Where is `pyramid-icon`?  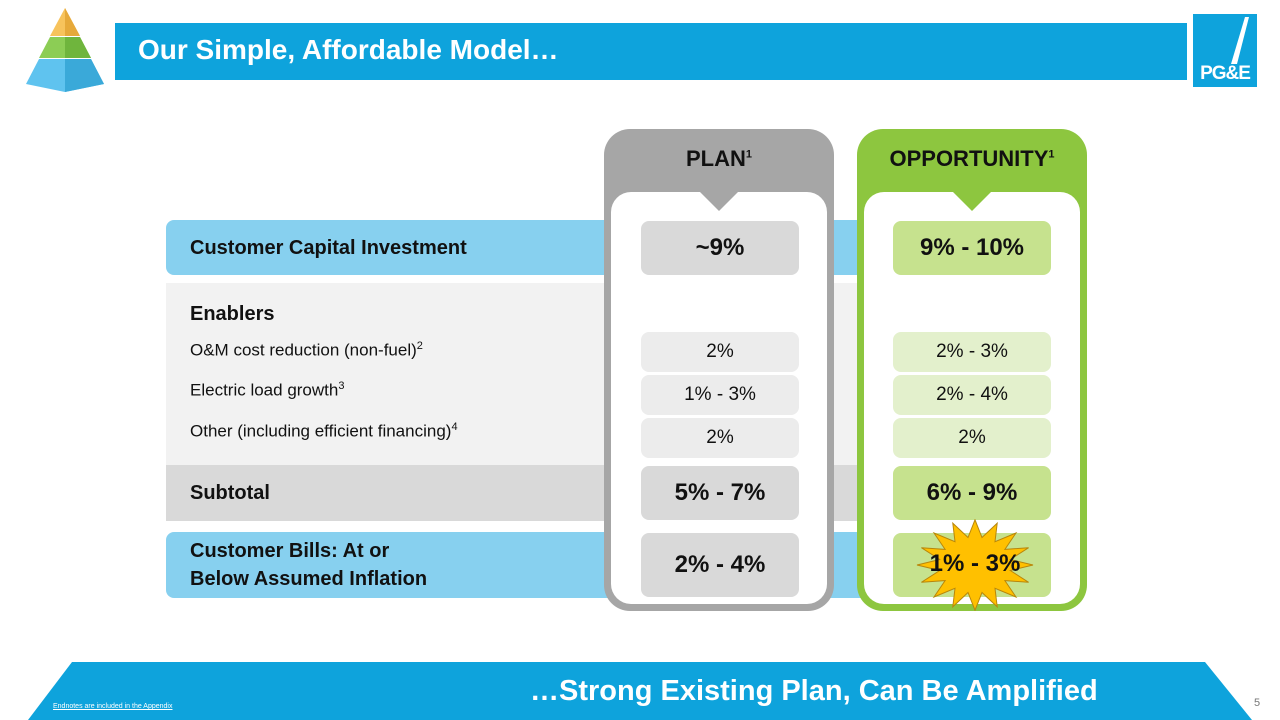
pyramid-icon is located at coordinates (65, 50).